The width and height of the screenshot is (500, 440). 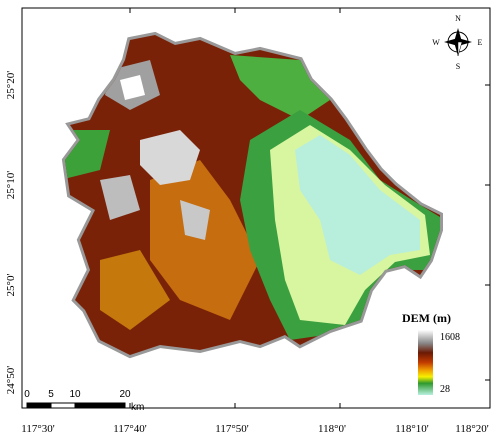 I want to click on y-axis-labels: 25°20' 25°10' 25°0' 24°50', so click(x=11, y=232).